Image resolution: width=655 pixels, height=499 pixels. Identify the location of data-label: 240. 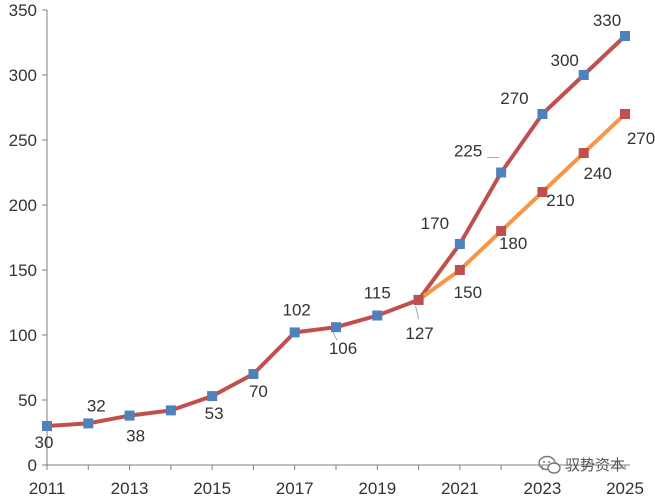
(598, 173).